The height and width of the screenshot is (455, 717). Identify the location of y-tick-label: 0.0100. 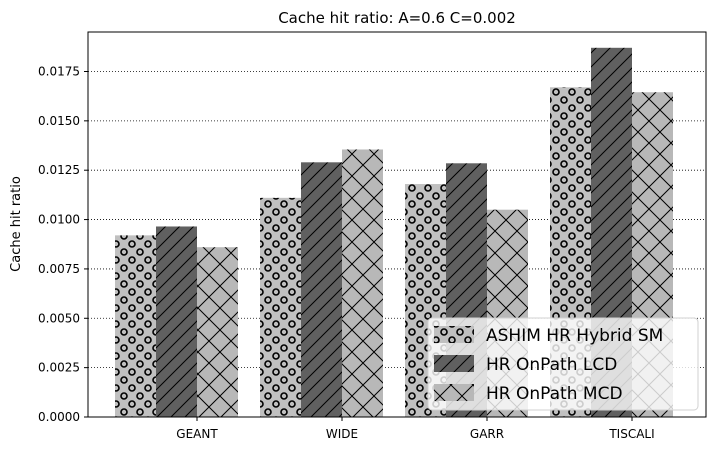
(59, 220).